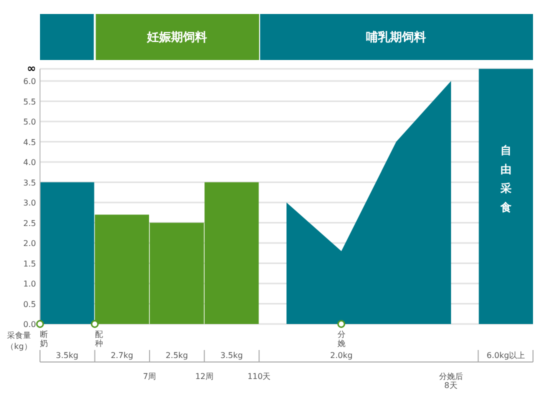 The width and height of the screenshot is (547, 397). I want to click on text: 断奶, so click(44, 339).